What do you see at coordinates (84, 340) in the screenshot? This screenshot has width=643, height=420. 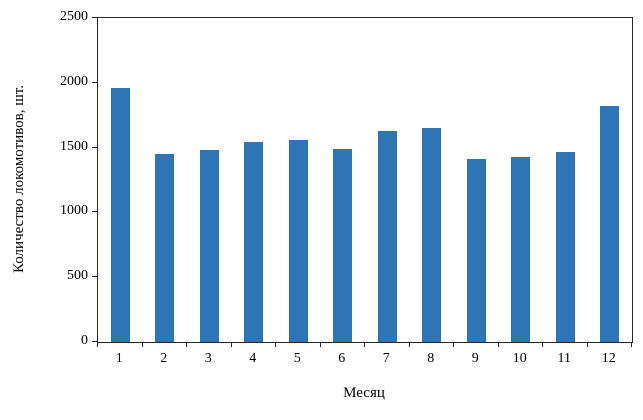 I see `y-tick-label: 0` at bounding box center [84, 340].